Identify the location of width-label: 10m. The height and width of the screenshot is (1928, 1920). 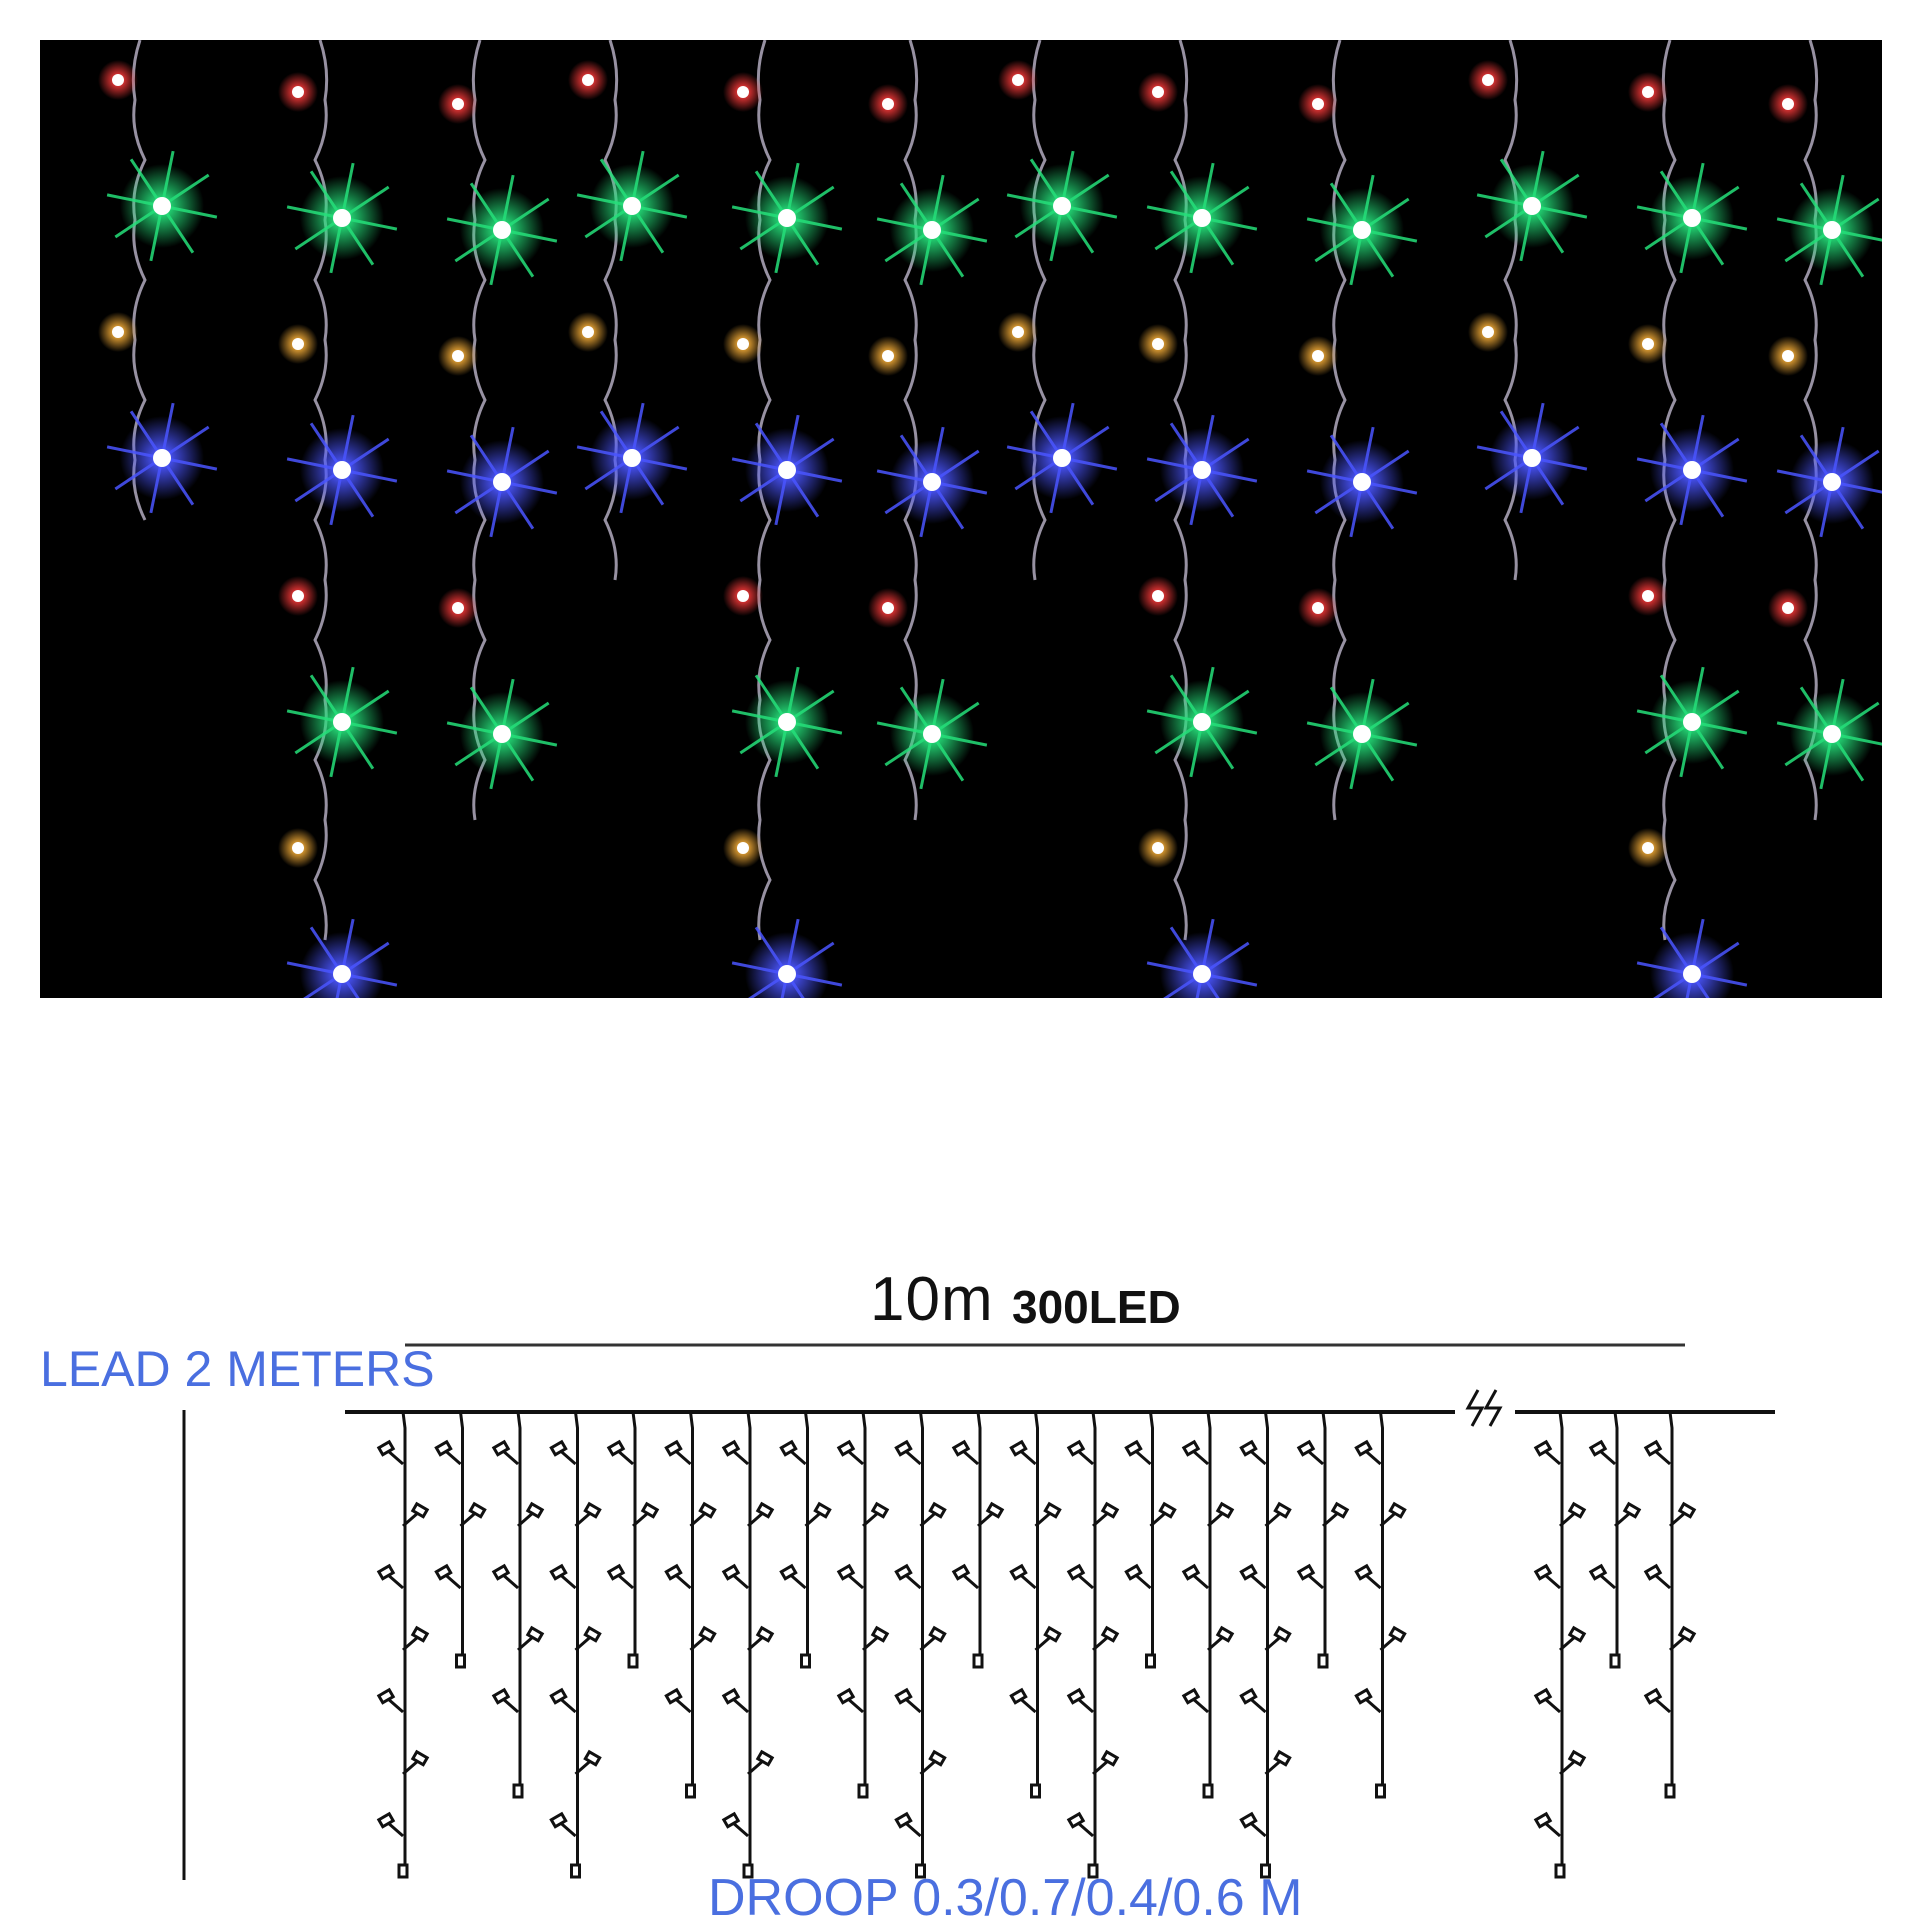
(932, 1299).